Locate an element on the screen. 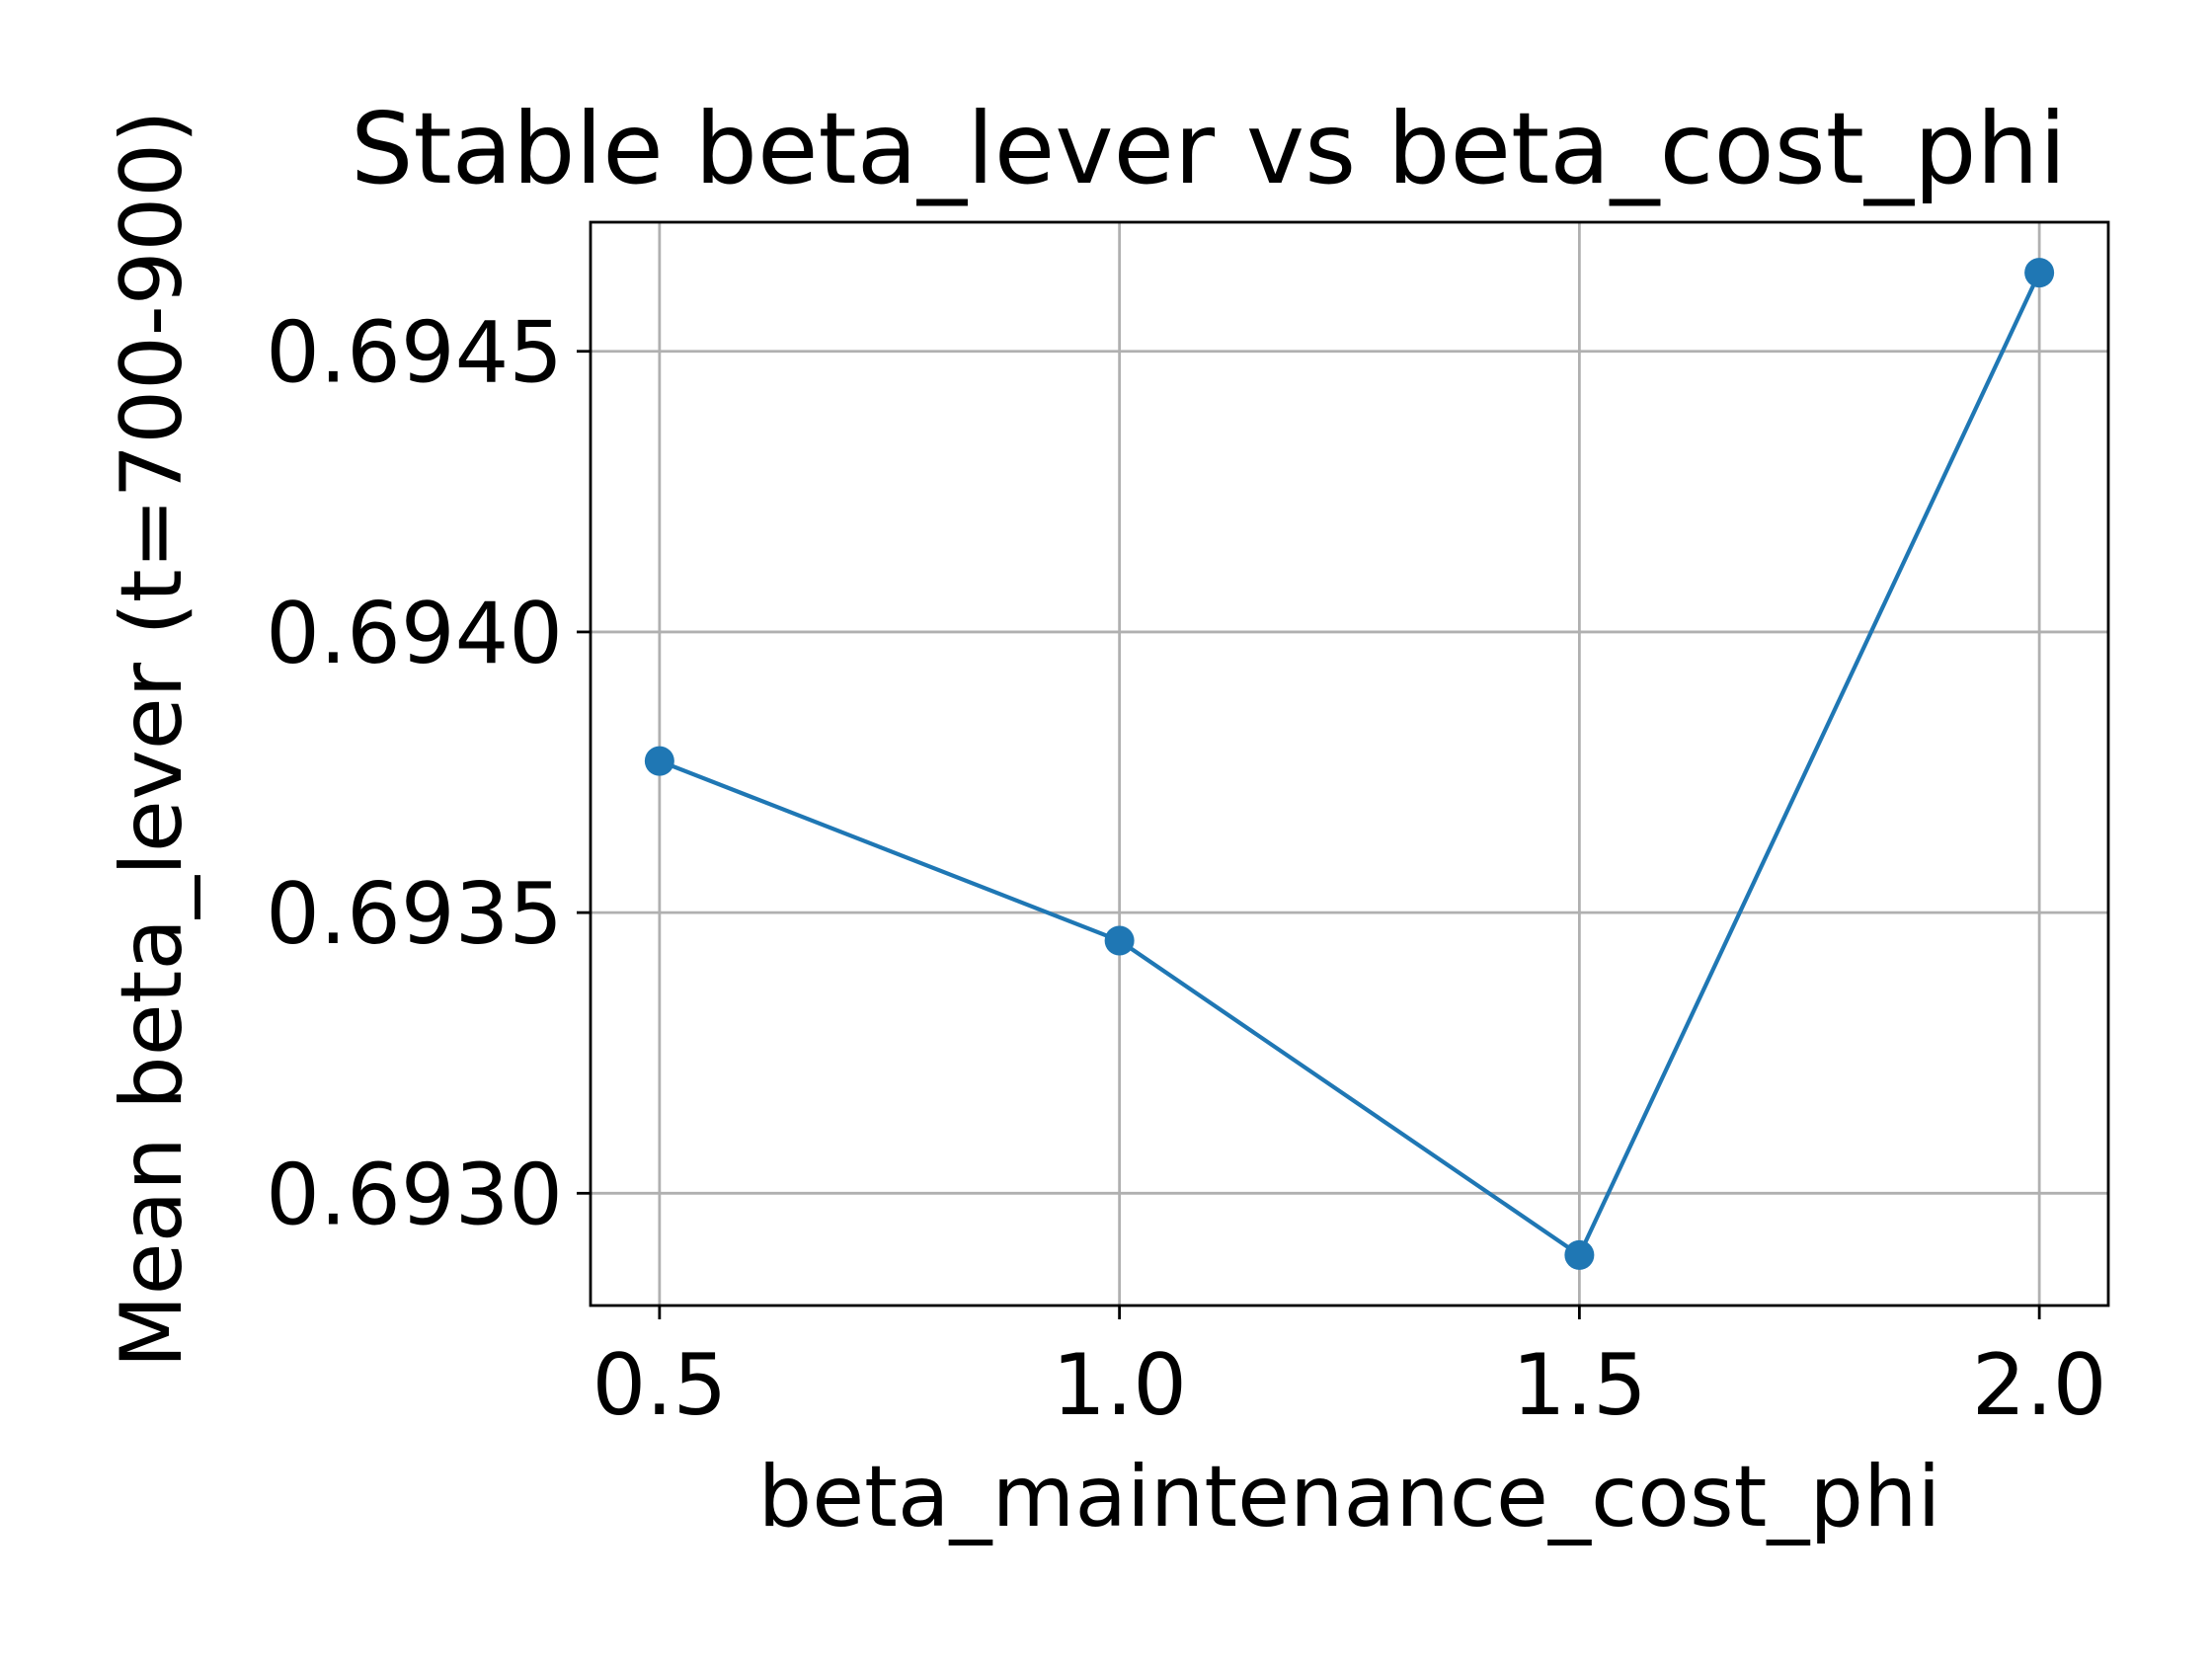 This screenshot has width=2212, height=1664. x-tick-label: 1.5 is located at coordinates (1579, 1385).